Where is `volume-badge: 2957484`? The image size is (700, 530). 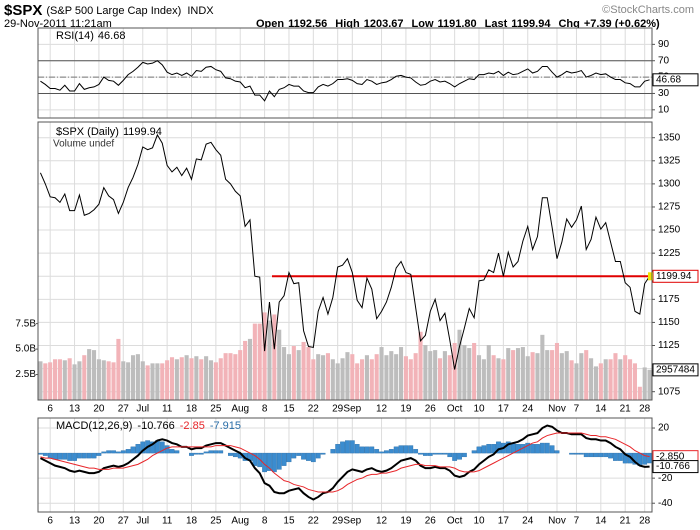 volume-badge: 2957484 is located at coordinates (675, 369).